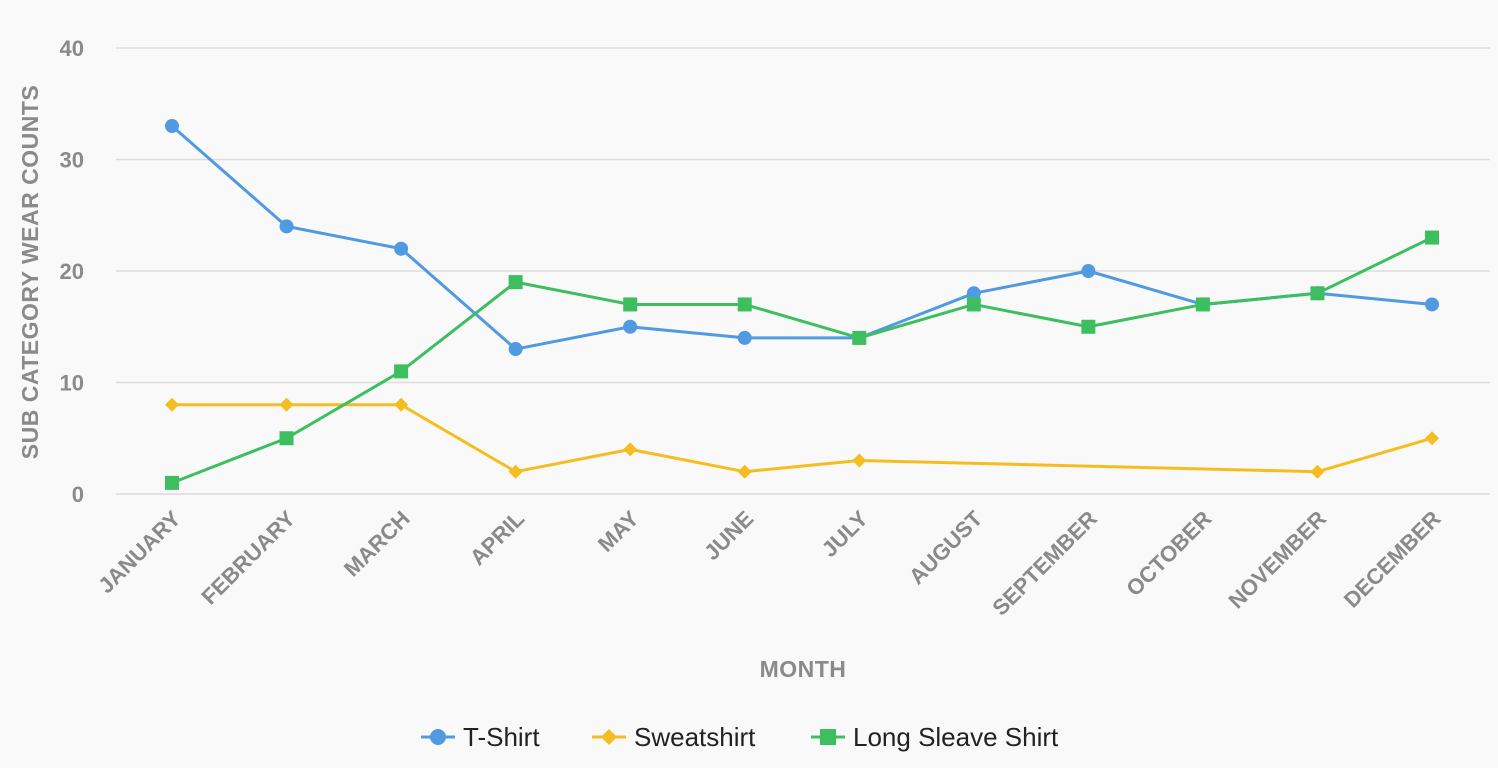  Describe the element at coordinates (1277, 560) in the screenshot. I see `x-tick-label: NOVEMBER` at that location.